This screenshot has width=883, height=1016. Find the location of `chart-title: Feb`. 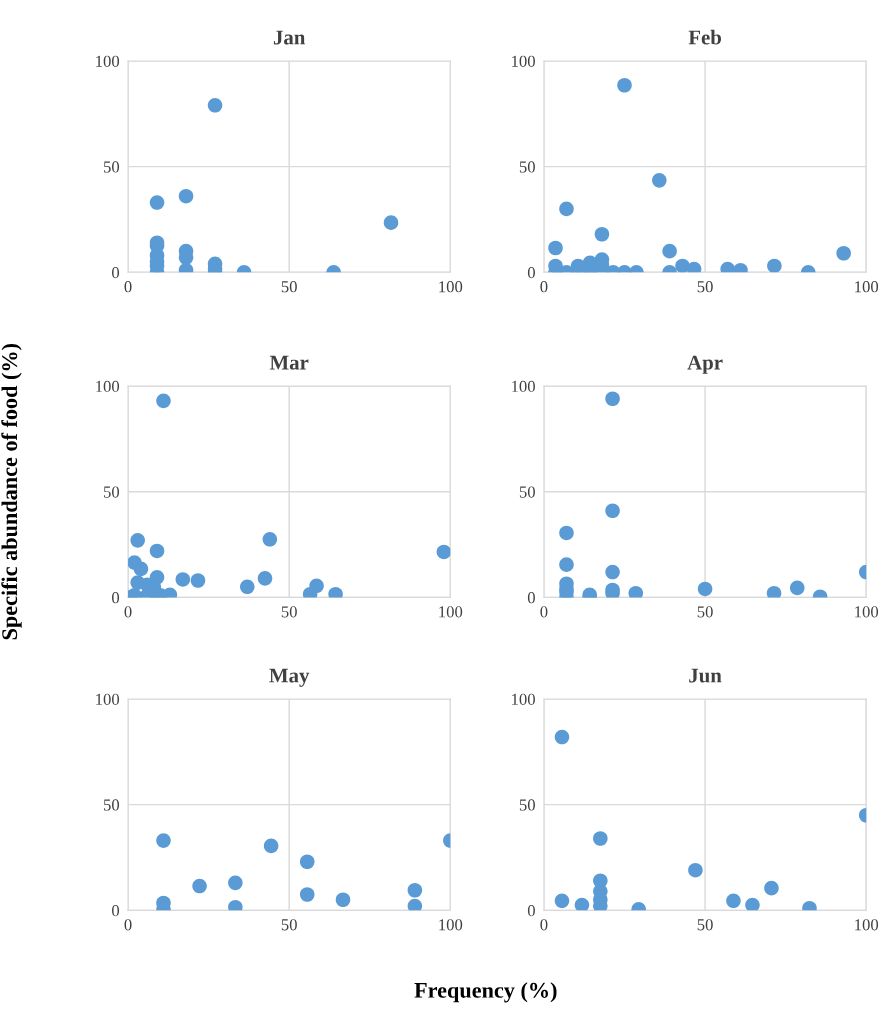

chart-title: Feb is located at coordinates (705, 37).